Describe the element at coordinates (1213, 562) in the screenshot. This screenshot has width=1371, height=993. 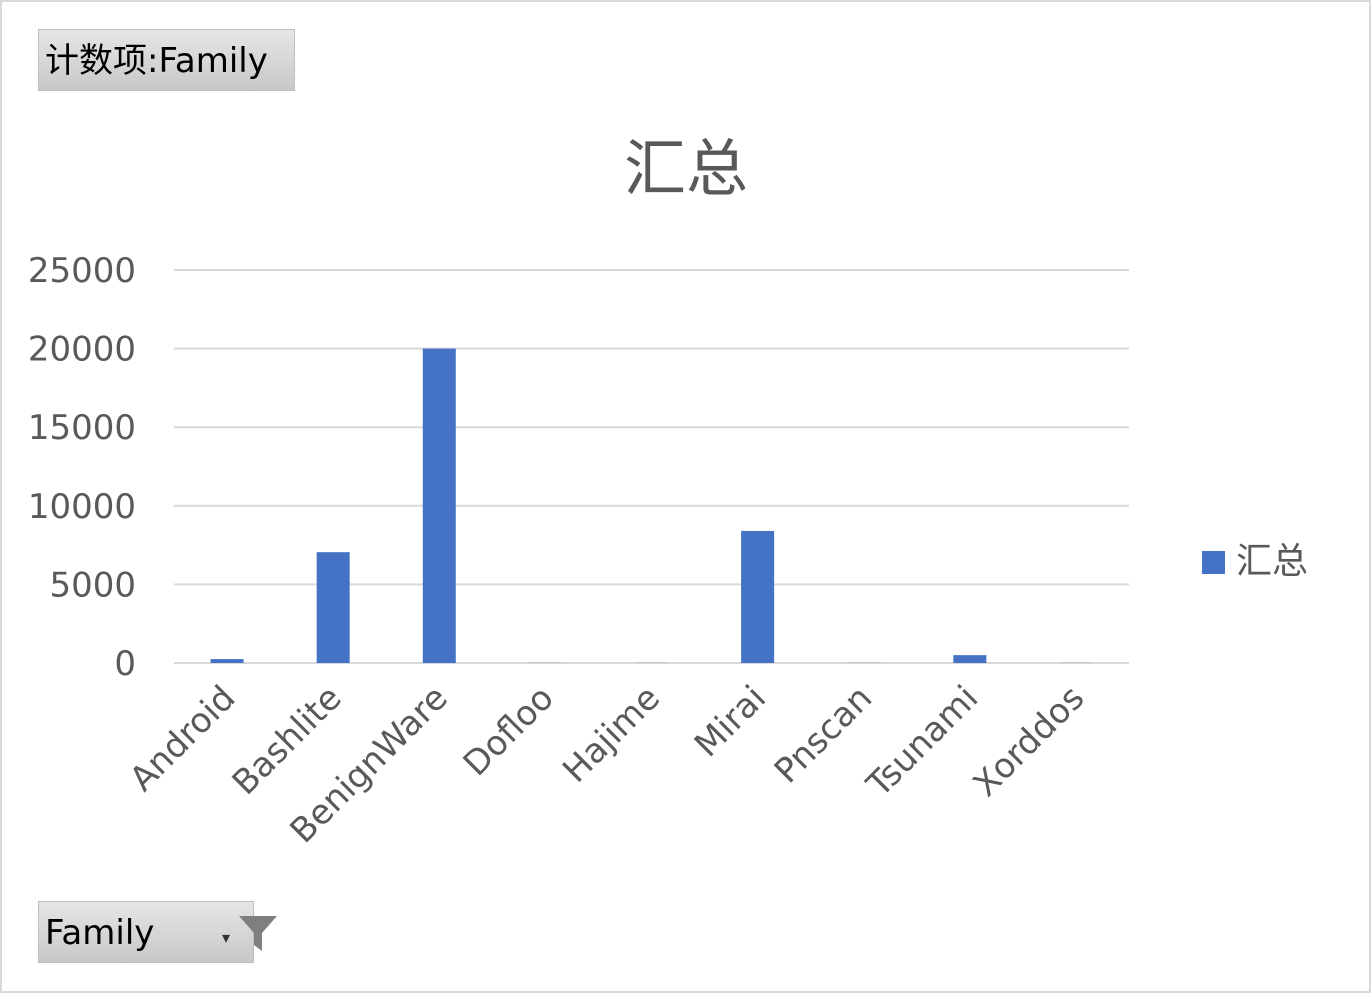
I see `legend-swatch` at that location.